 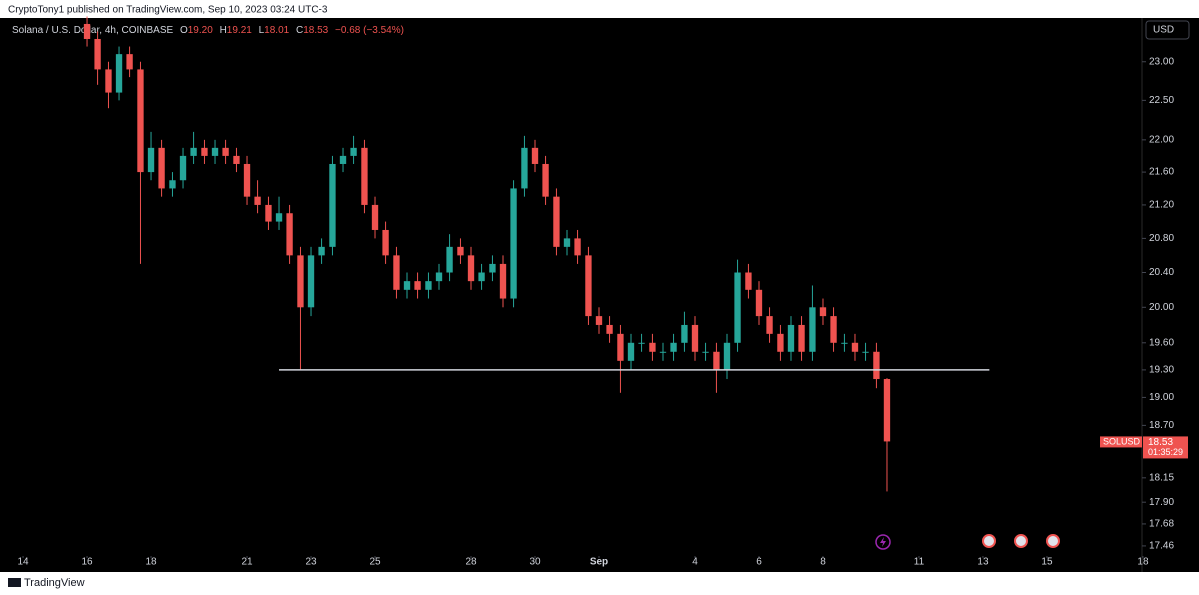 What do you see at coordinates (1161, 272) in the screenshot?
I see `y-tick-label: 20.40` at bounding box center [1161, 272].